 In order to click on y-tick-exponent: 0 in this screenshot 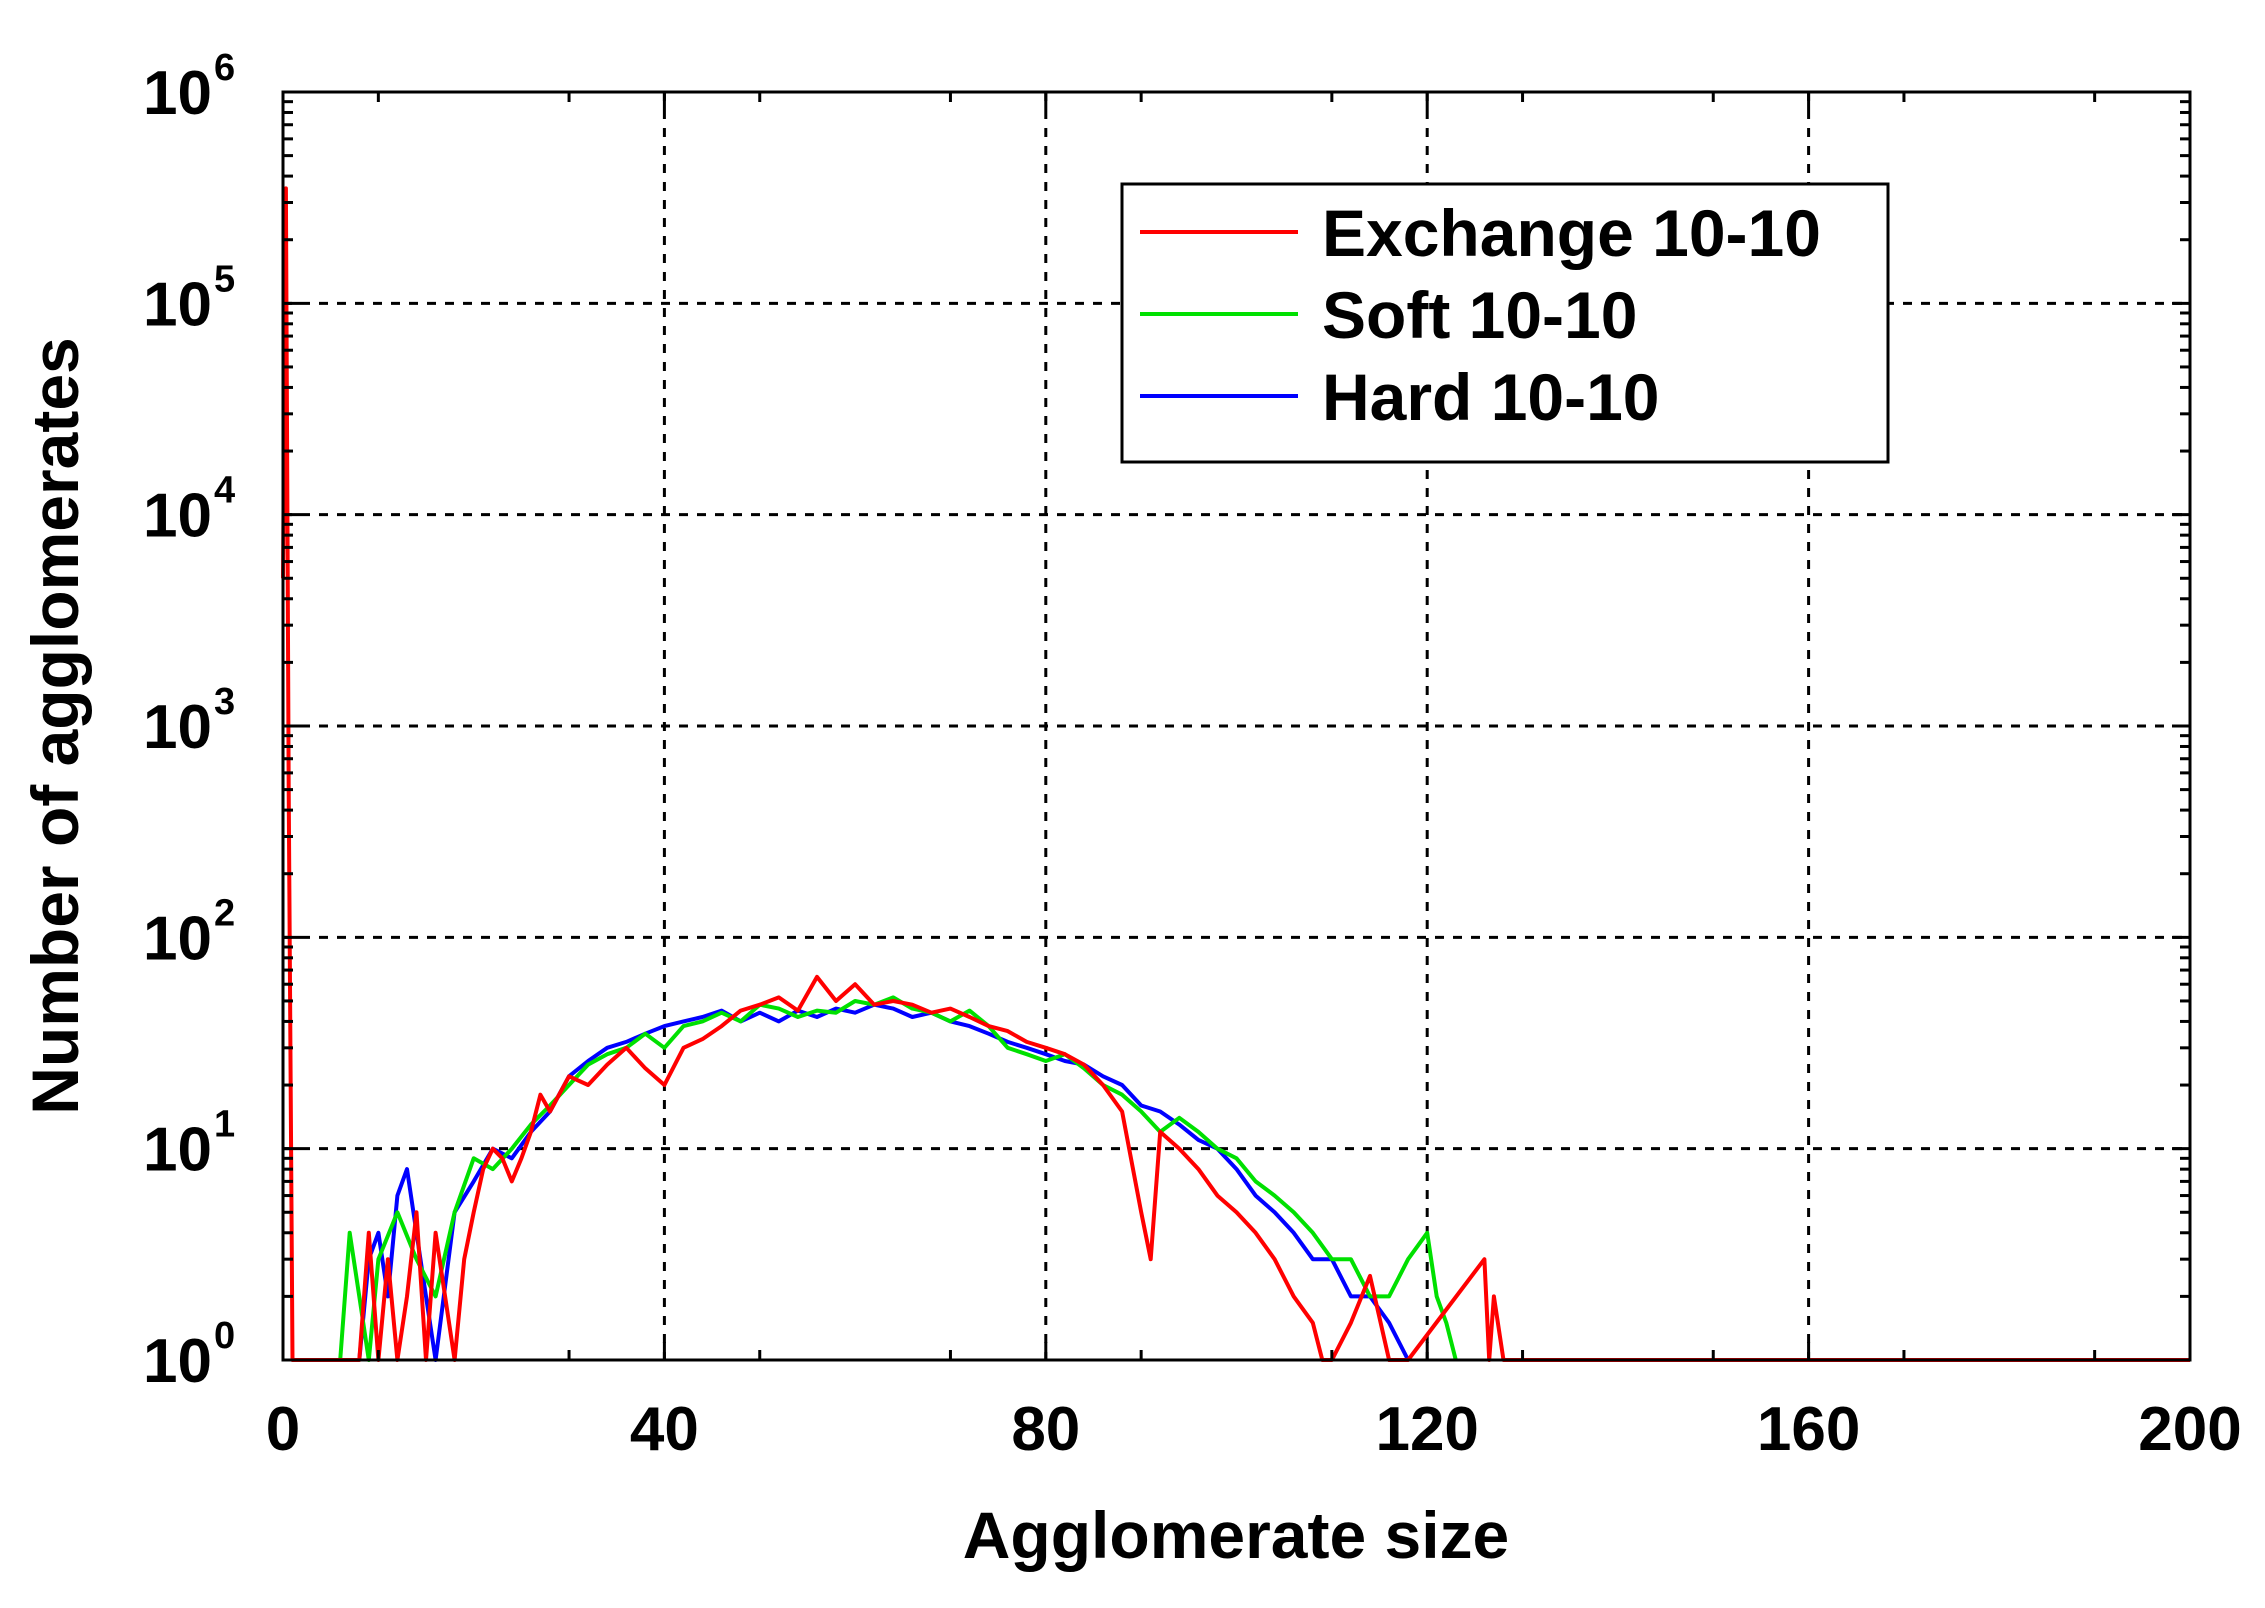, I will do `click(224, 1336)`.